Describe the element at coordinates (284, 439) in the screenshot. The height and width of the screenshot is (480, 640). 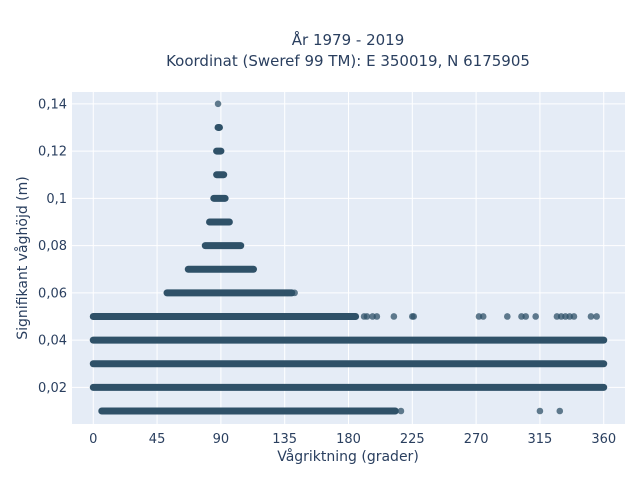
I see `x-tick-label: 135` at that location.